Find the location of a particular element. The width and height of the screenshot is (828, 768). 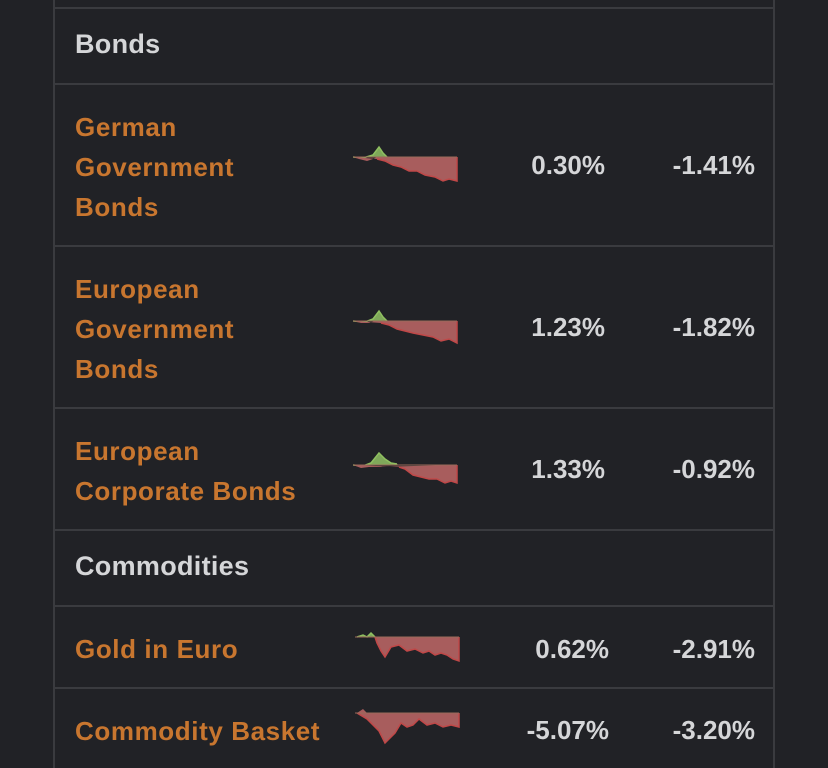

table-row: European Corporate Bonds 1.33% -0.92% is located at coordinates (414, 470).